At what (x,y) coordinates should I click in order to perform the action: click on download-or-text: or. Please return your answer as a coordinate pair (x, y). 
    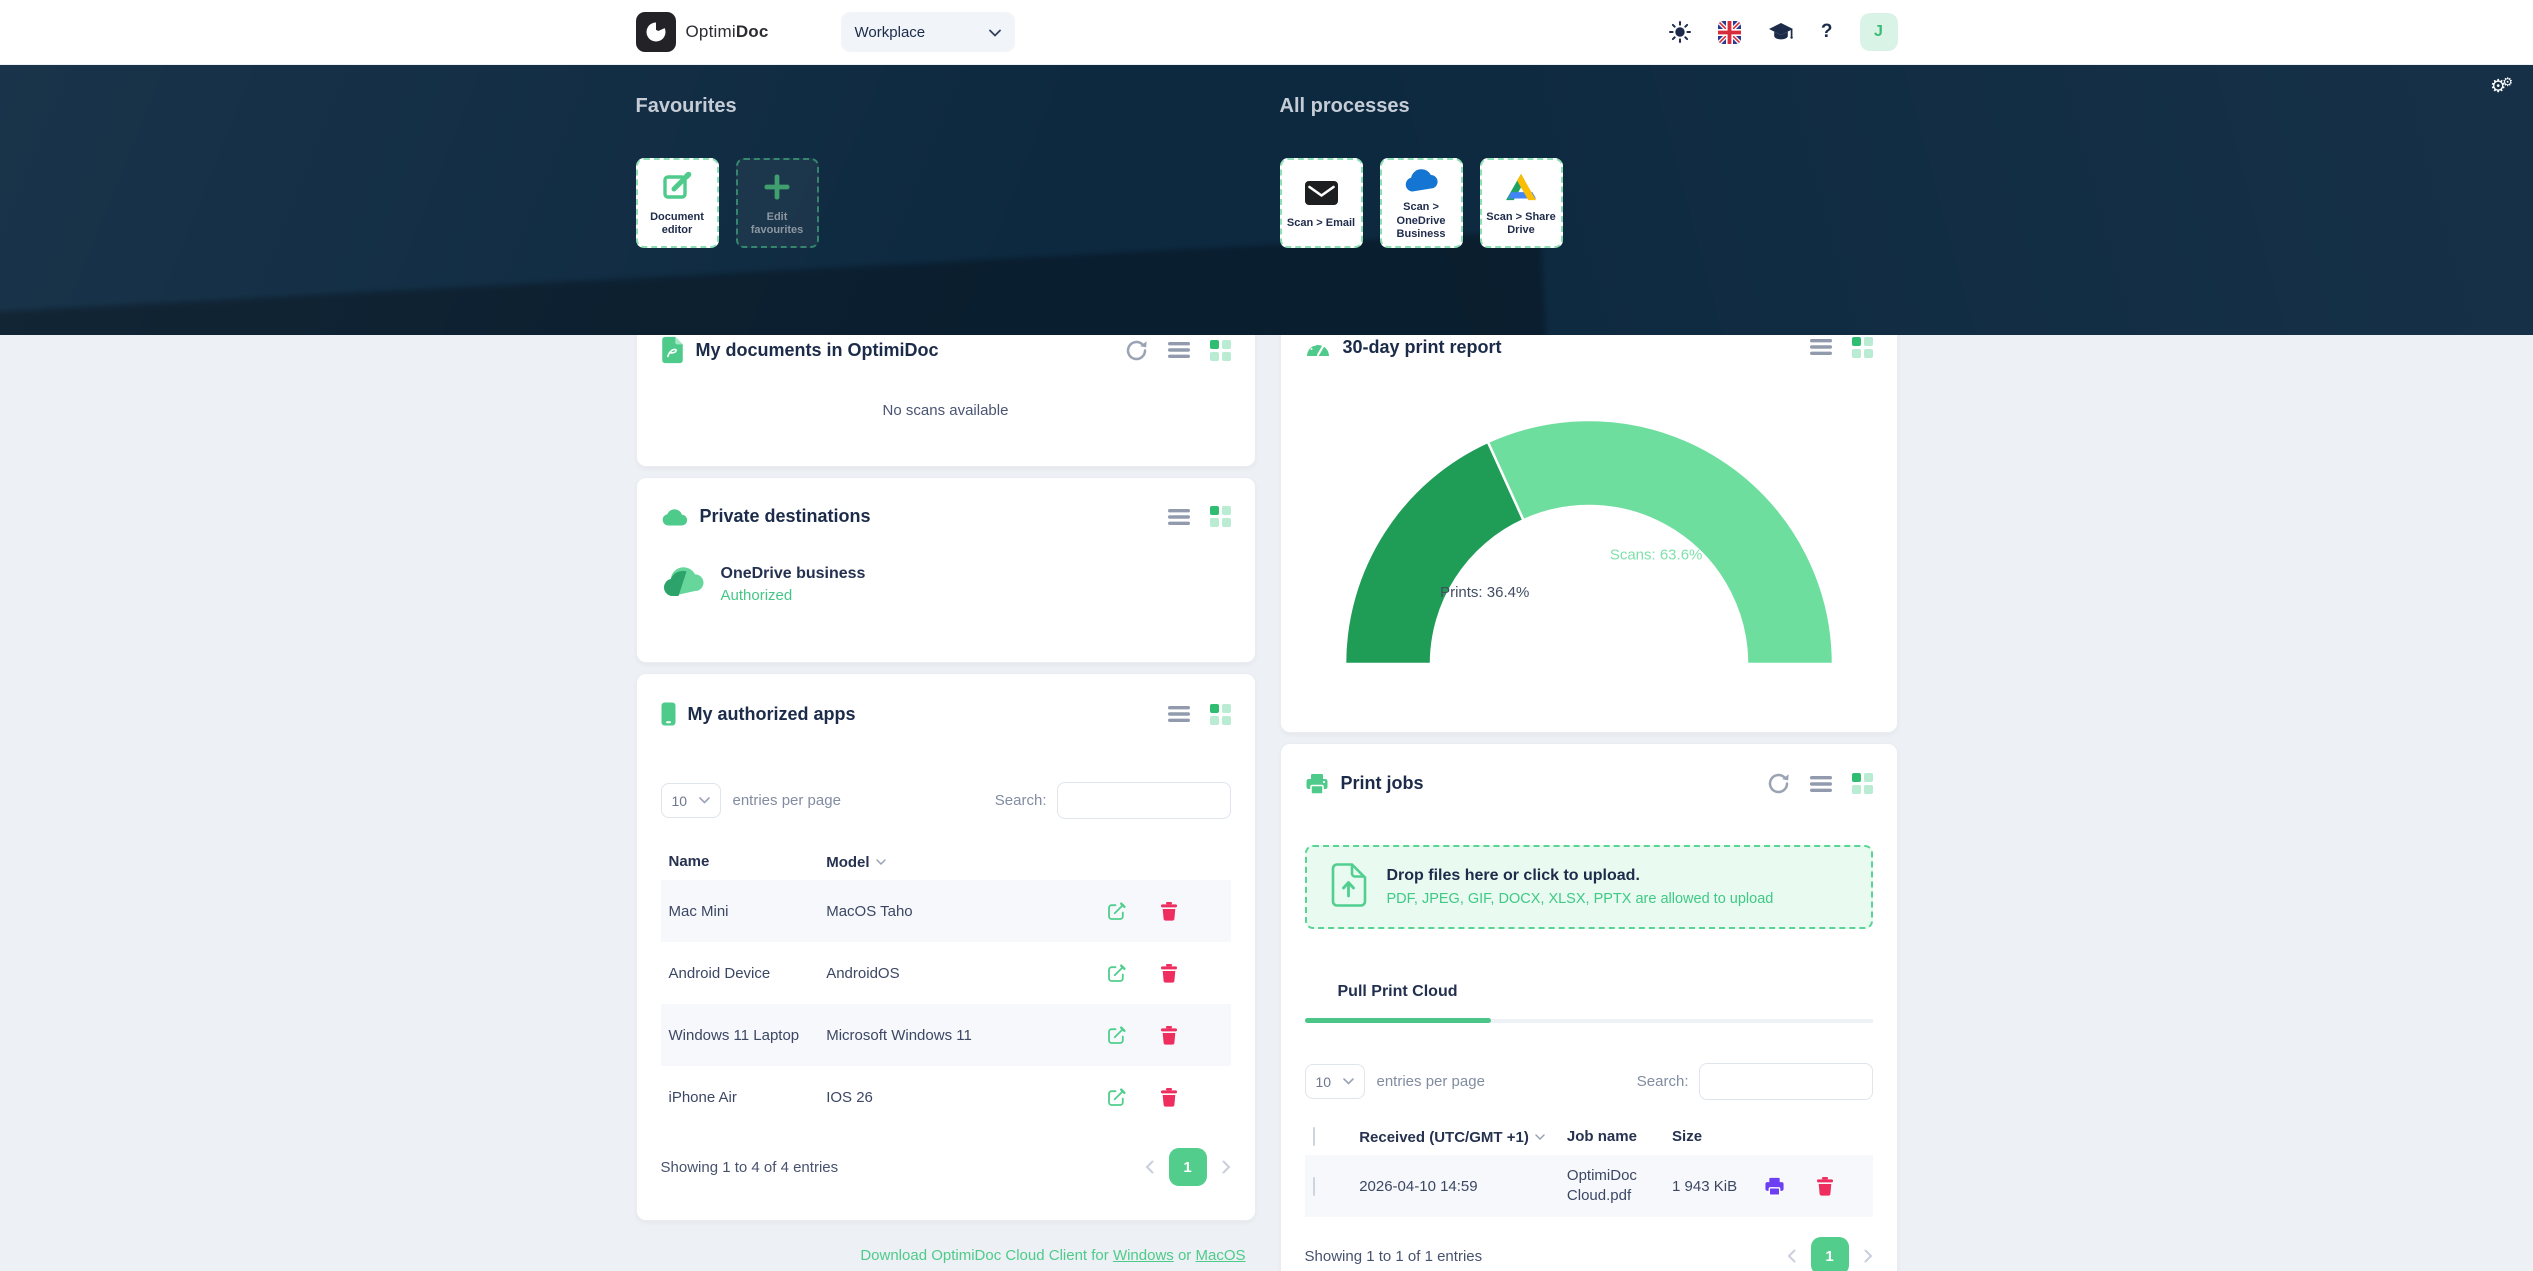
    Looking at the image, I should click on (1184, 1255).